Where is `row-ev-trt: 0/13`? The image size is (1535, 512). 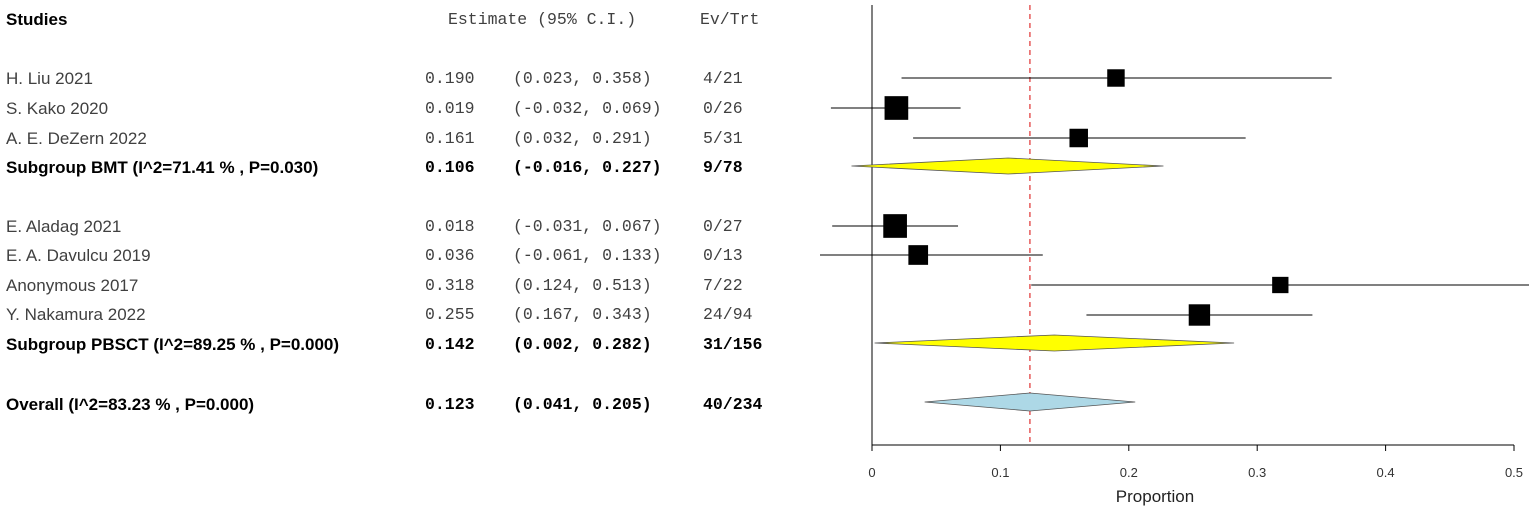
row-ev-trt: 0/13 is located at coordinates (723, 255).